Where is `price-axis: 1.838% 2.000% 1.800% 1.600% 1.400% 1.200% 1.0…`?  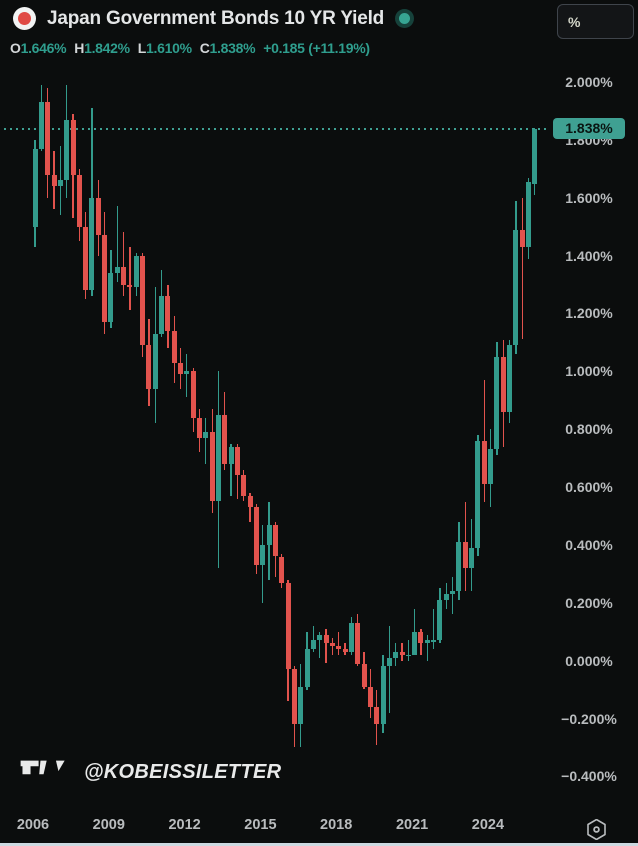 price-axis: 1.838% 2.000% 1.800% 1.600% 1.400% 1.200% 1.0… is located at coordinates (593, 405).